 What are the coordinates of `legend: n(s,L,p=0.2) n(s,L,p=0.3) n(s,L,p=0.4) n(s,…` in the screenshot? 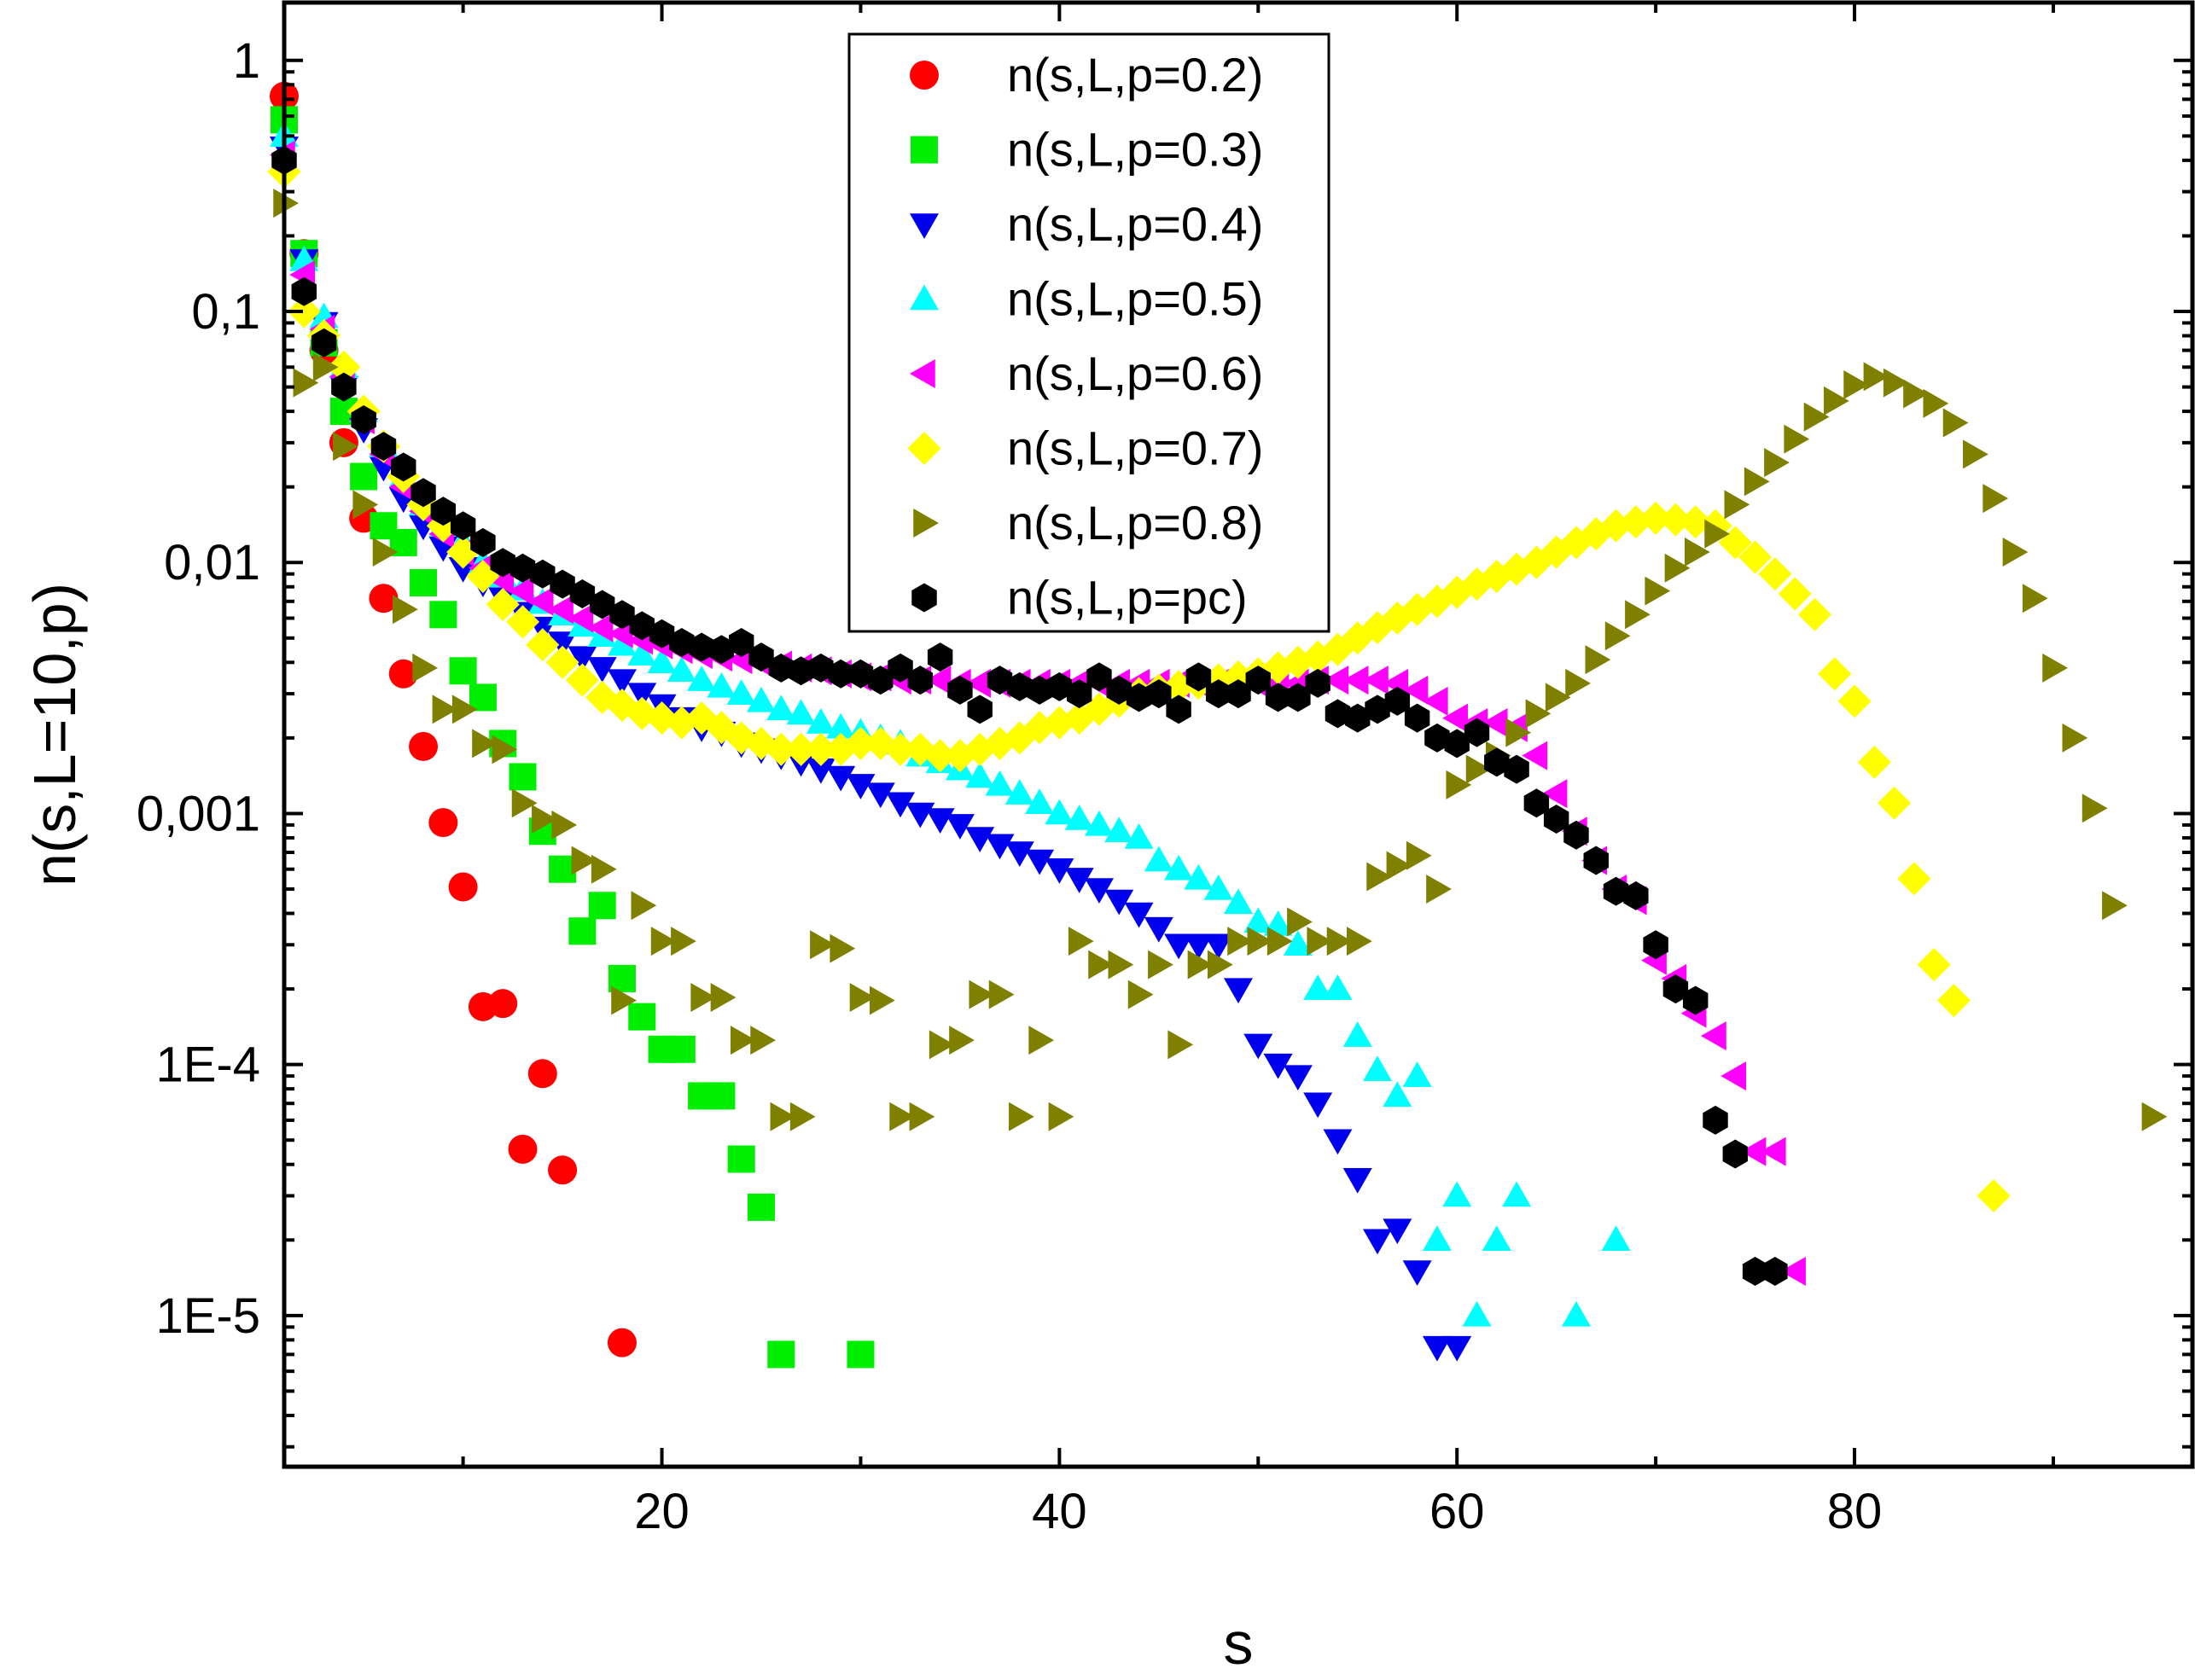 It's located at (1088, 332).